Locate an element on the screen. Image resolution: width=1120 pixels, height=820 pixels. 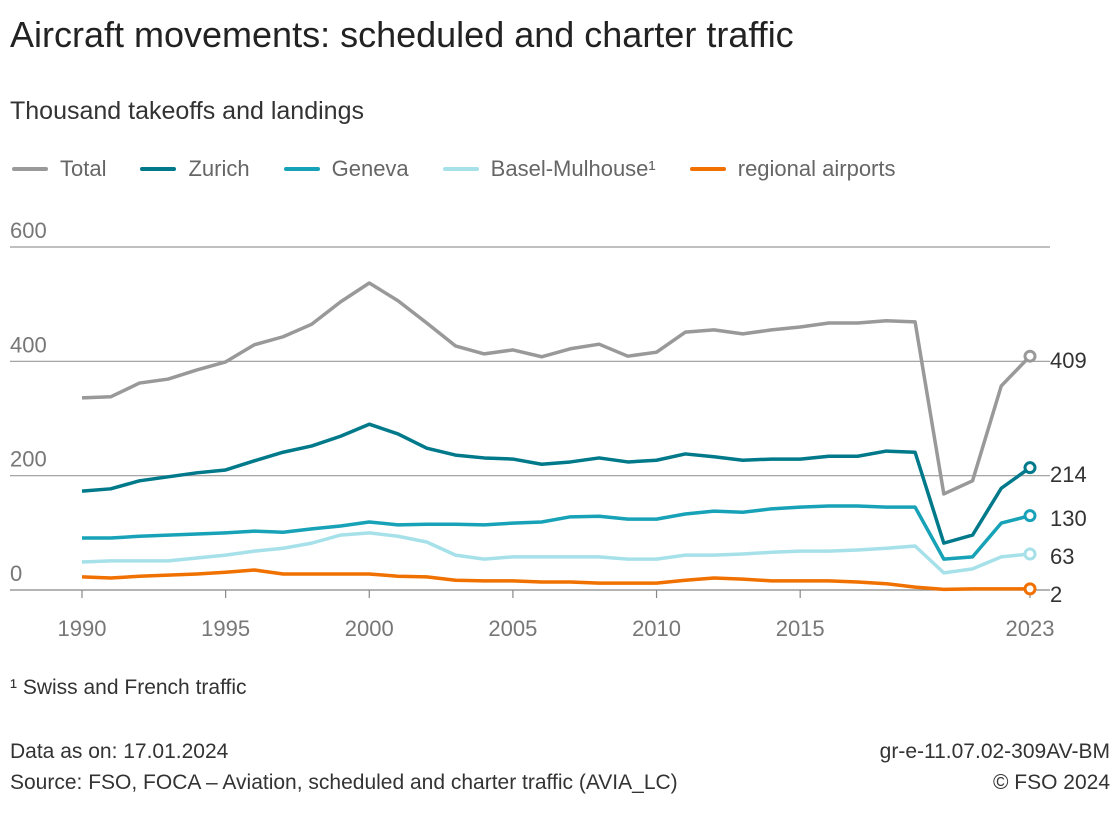
legend-label: Zurich is located at coordinates (219, 168).